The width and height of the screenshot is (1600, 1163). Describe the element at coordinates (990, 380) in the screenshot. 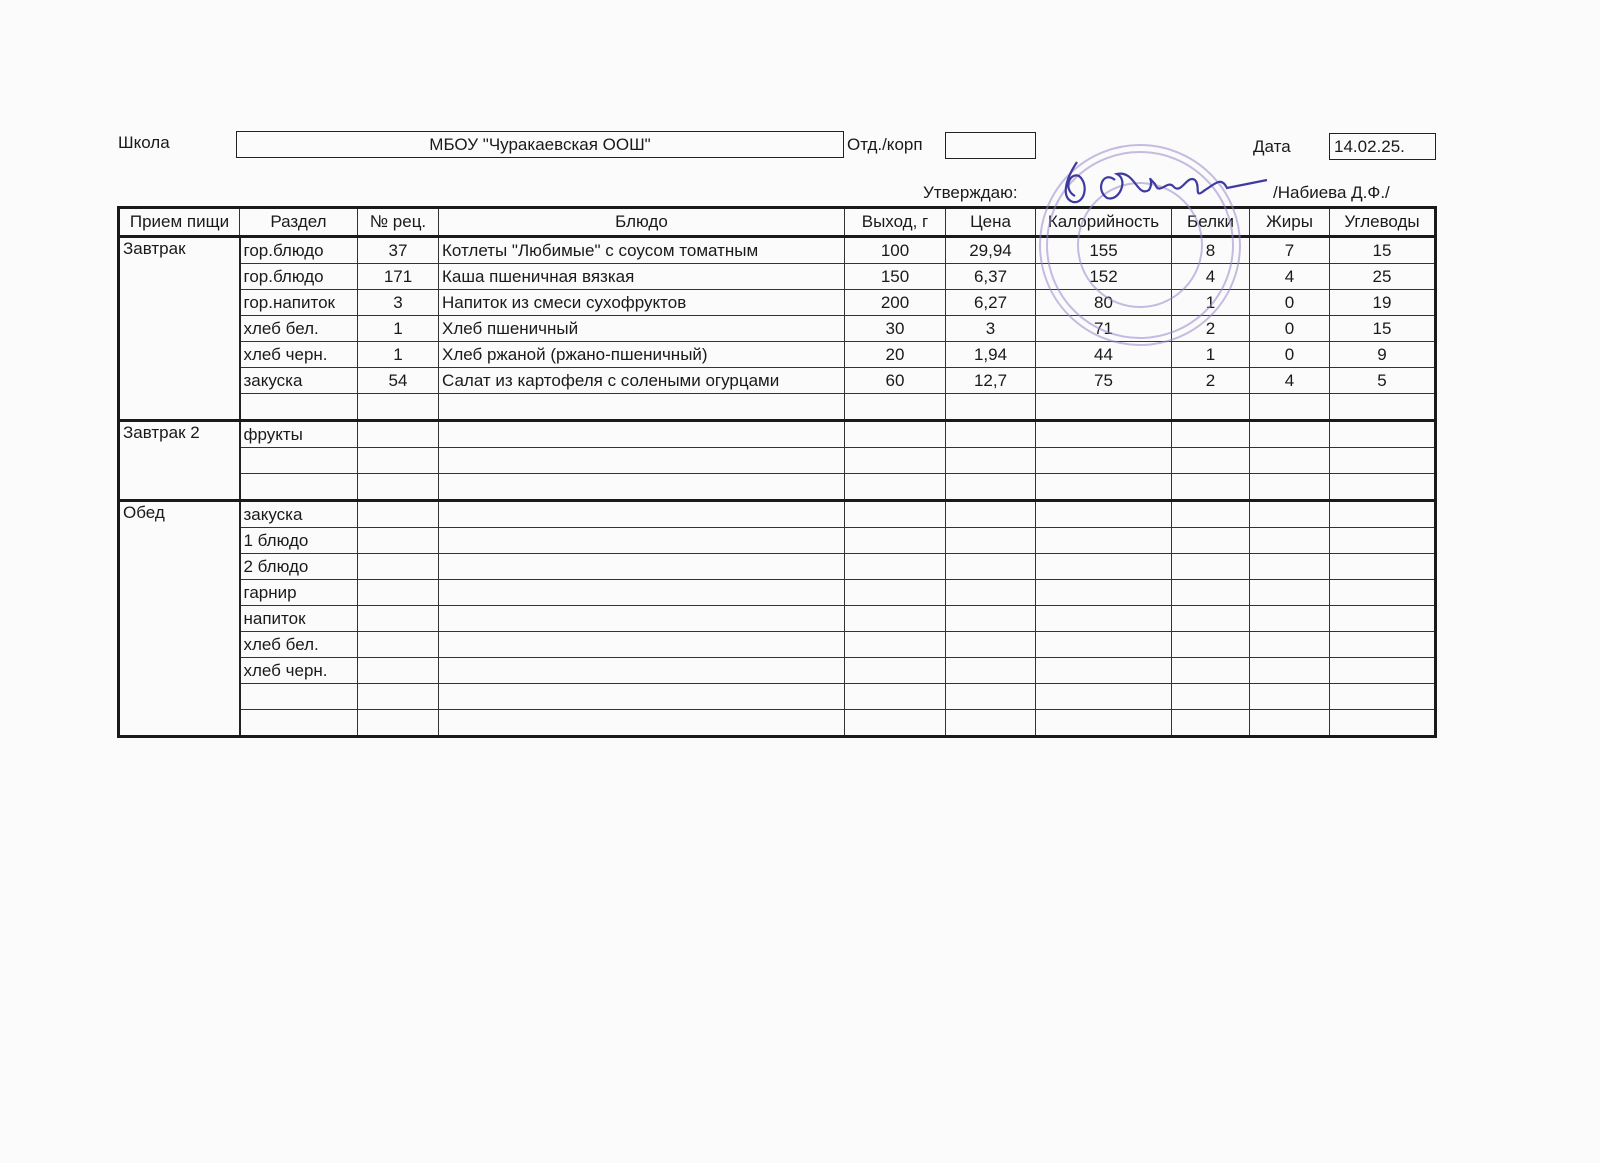

I see `price-cell: 12,7` at that location.